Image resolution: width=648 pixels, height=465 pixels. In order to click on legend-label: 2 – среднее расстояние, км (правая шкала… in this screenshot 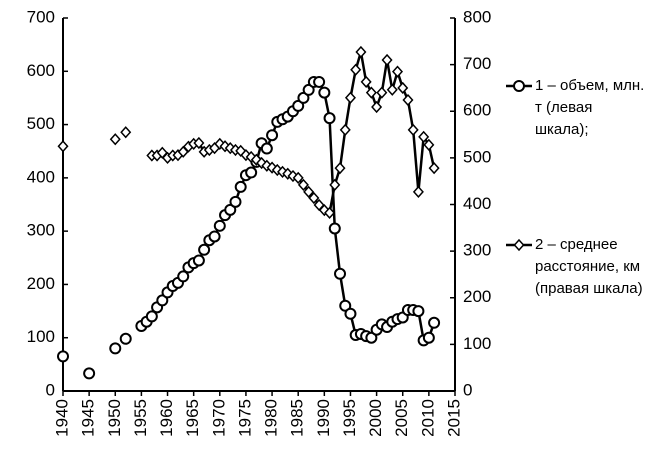, I will do `click(589, 266)`.